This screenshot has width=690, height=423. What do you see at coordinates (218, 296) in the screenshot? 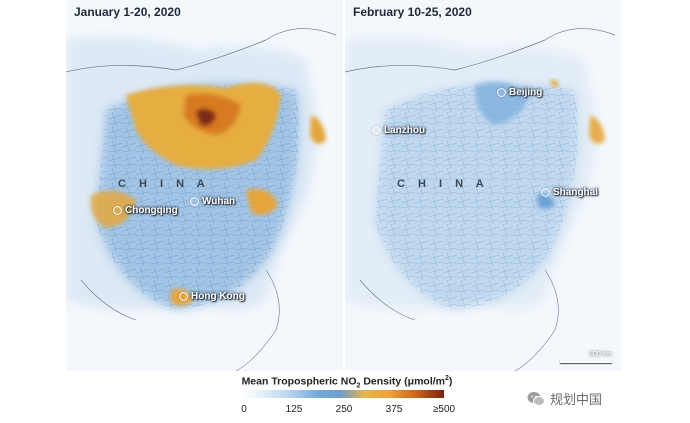
I see `city-label: Hong Kong` at bounding box center [218, 296].